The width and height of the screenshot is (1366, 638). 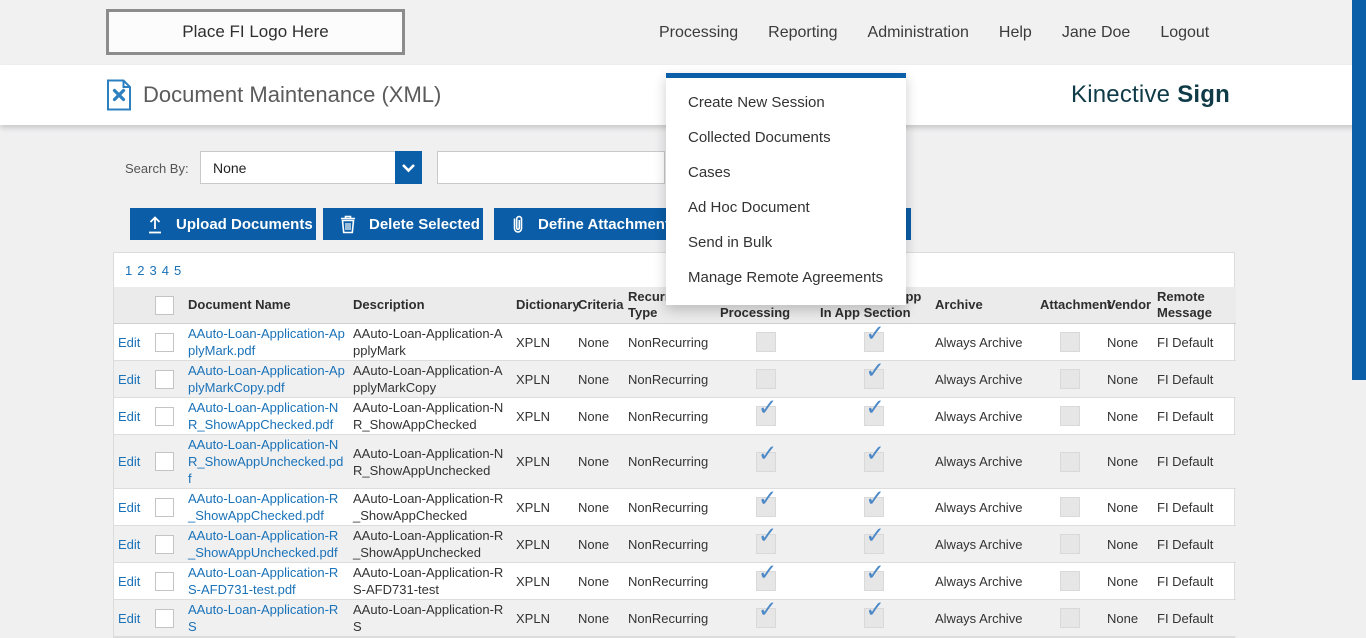 What do you see at coordinates (1096, 32) in the screenshot?
I see `nav-item-user: Jane Doe` at bounding box center [1096, 32].